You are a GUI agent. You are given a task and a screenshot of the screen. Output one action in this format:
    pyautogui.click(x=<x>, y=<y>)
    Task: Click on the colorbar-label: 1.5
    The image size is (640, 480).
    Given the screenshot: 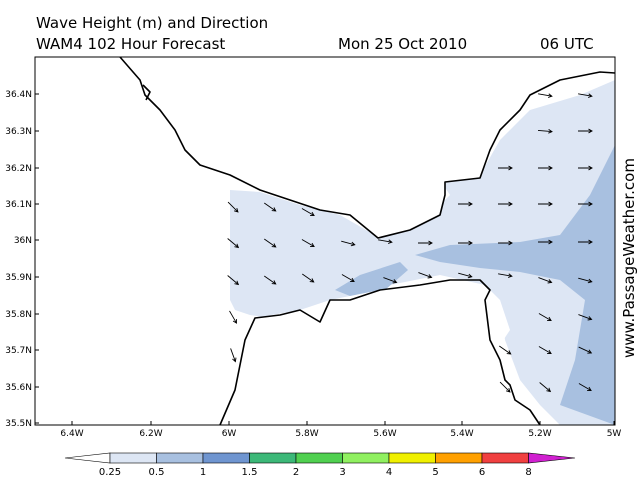 What is the action you would take?
    pyautogui.click(x=250, y=472)
    